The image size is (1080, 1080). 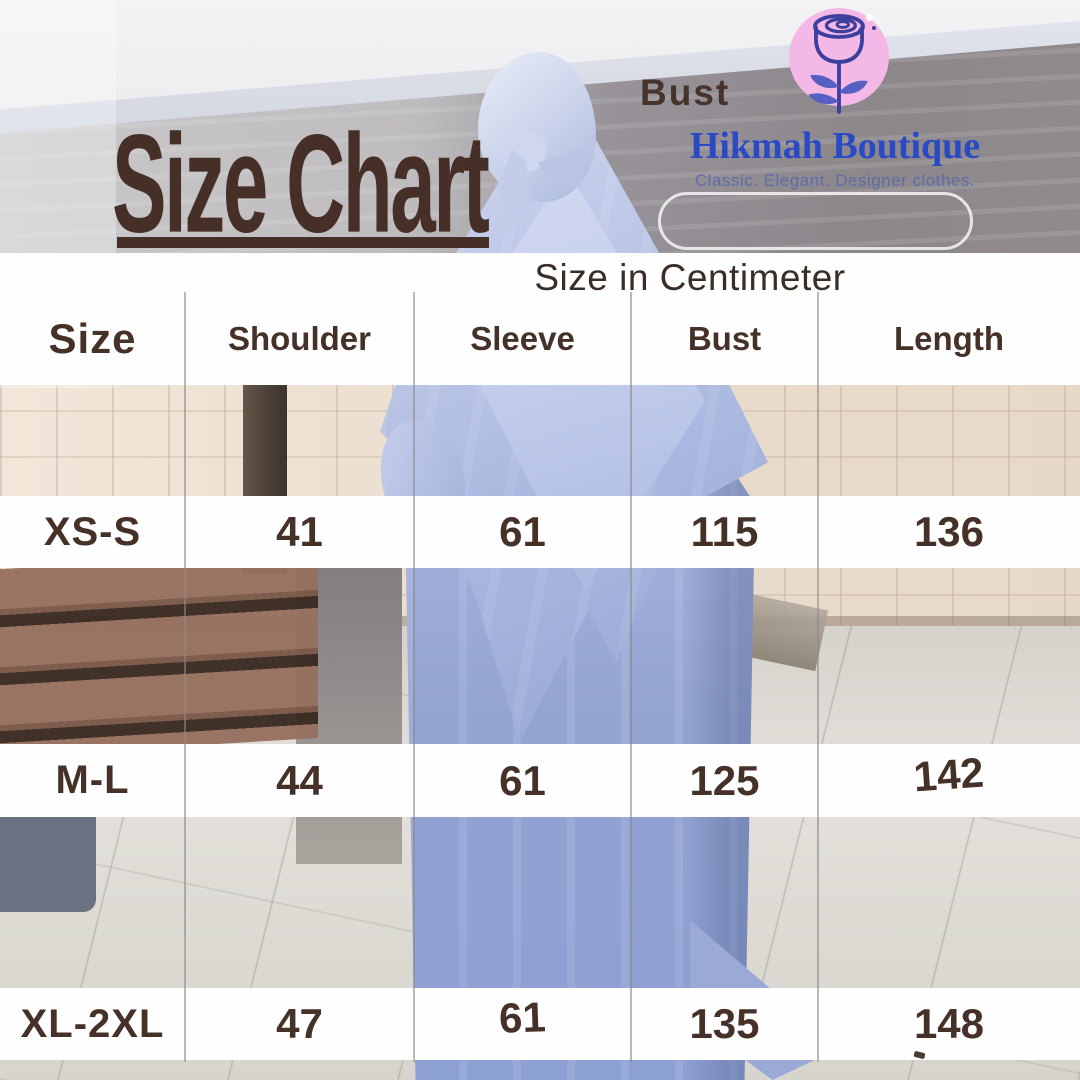 I want to click on cell-bust: 125, so click(x=724, y=780).